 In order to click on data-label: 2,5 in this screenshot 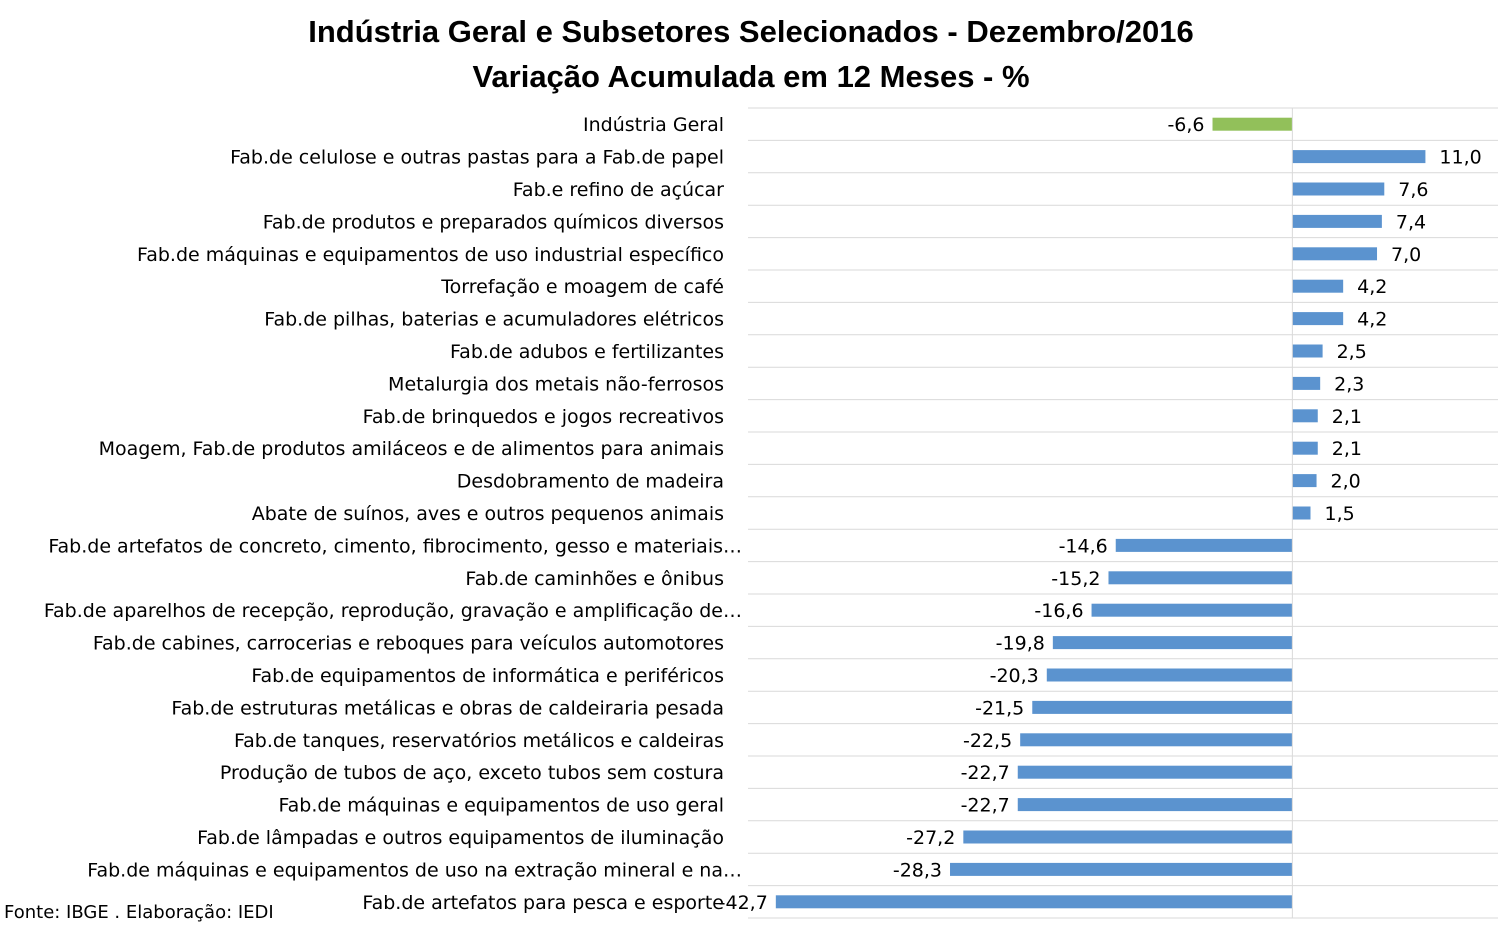, I will do `click(1352, 352)`.